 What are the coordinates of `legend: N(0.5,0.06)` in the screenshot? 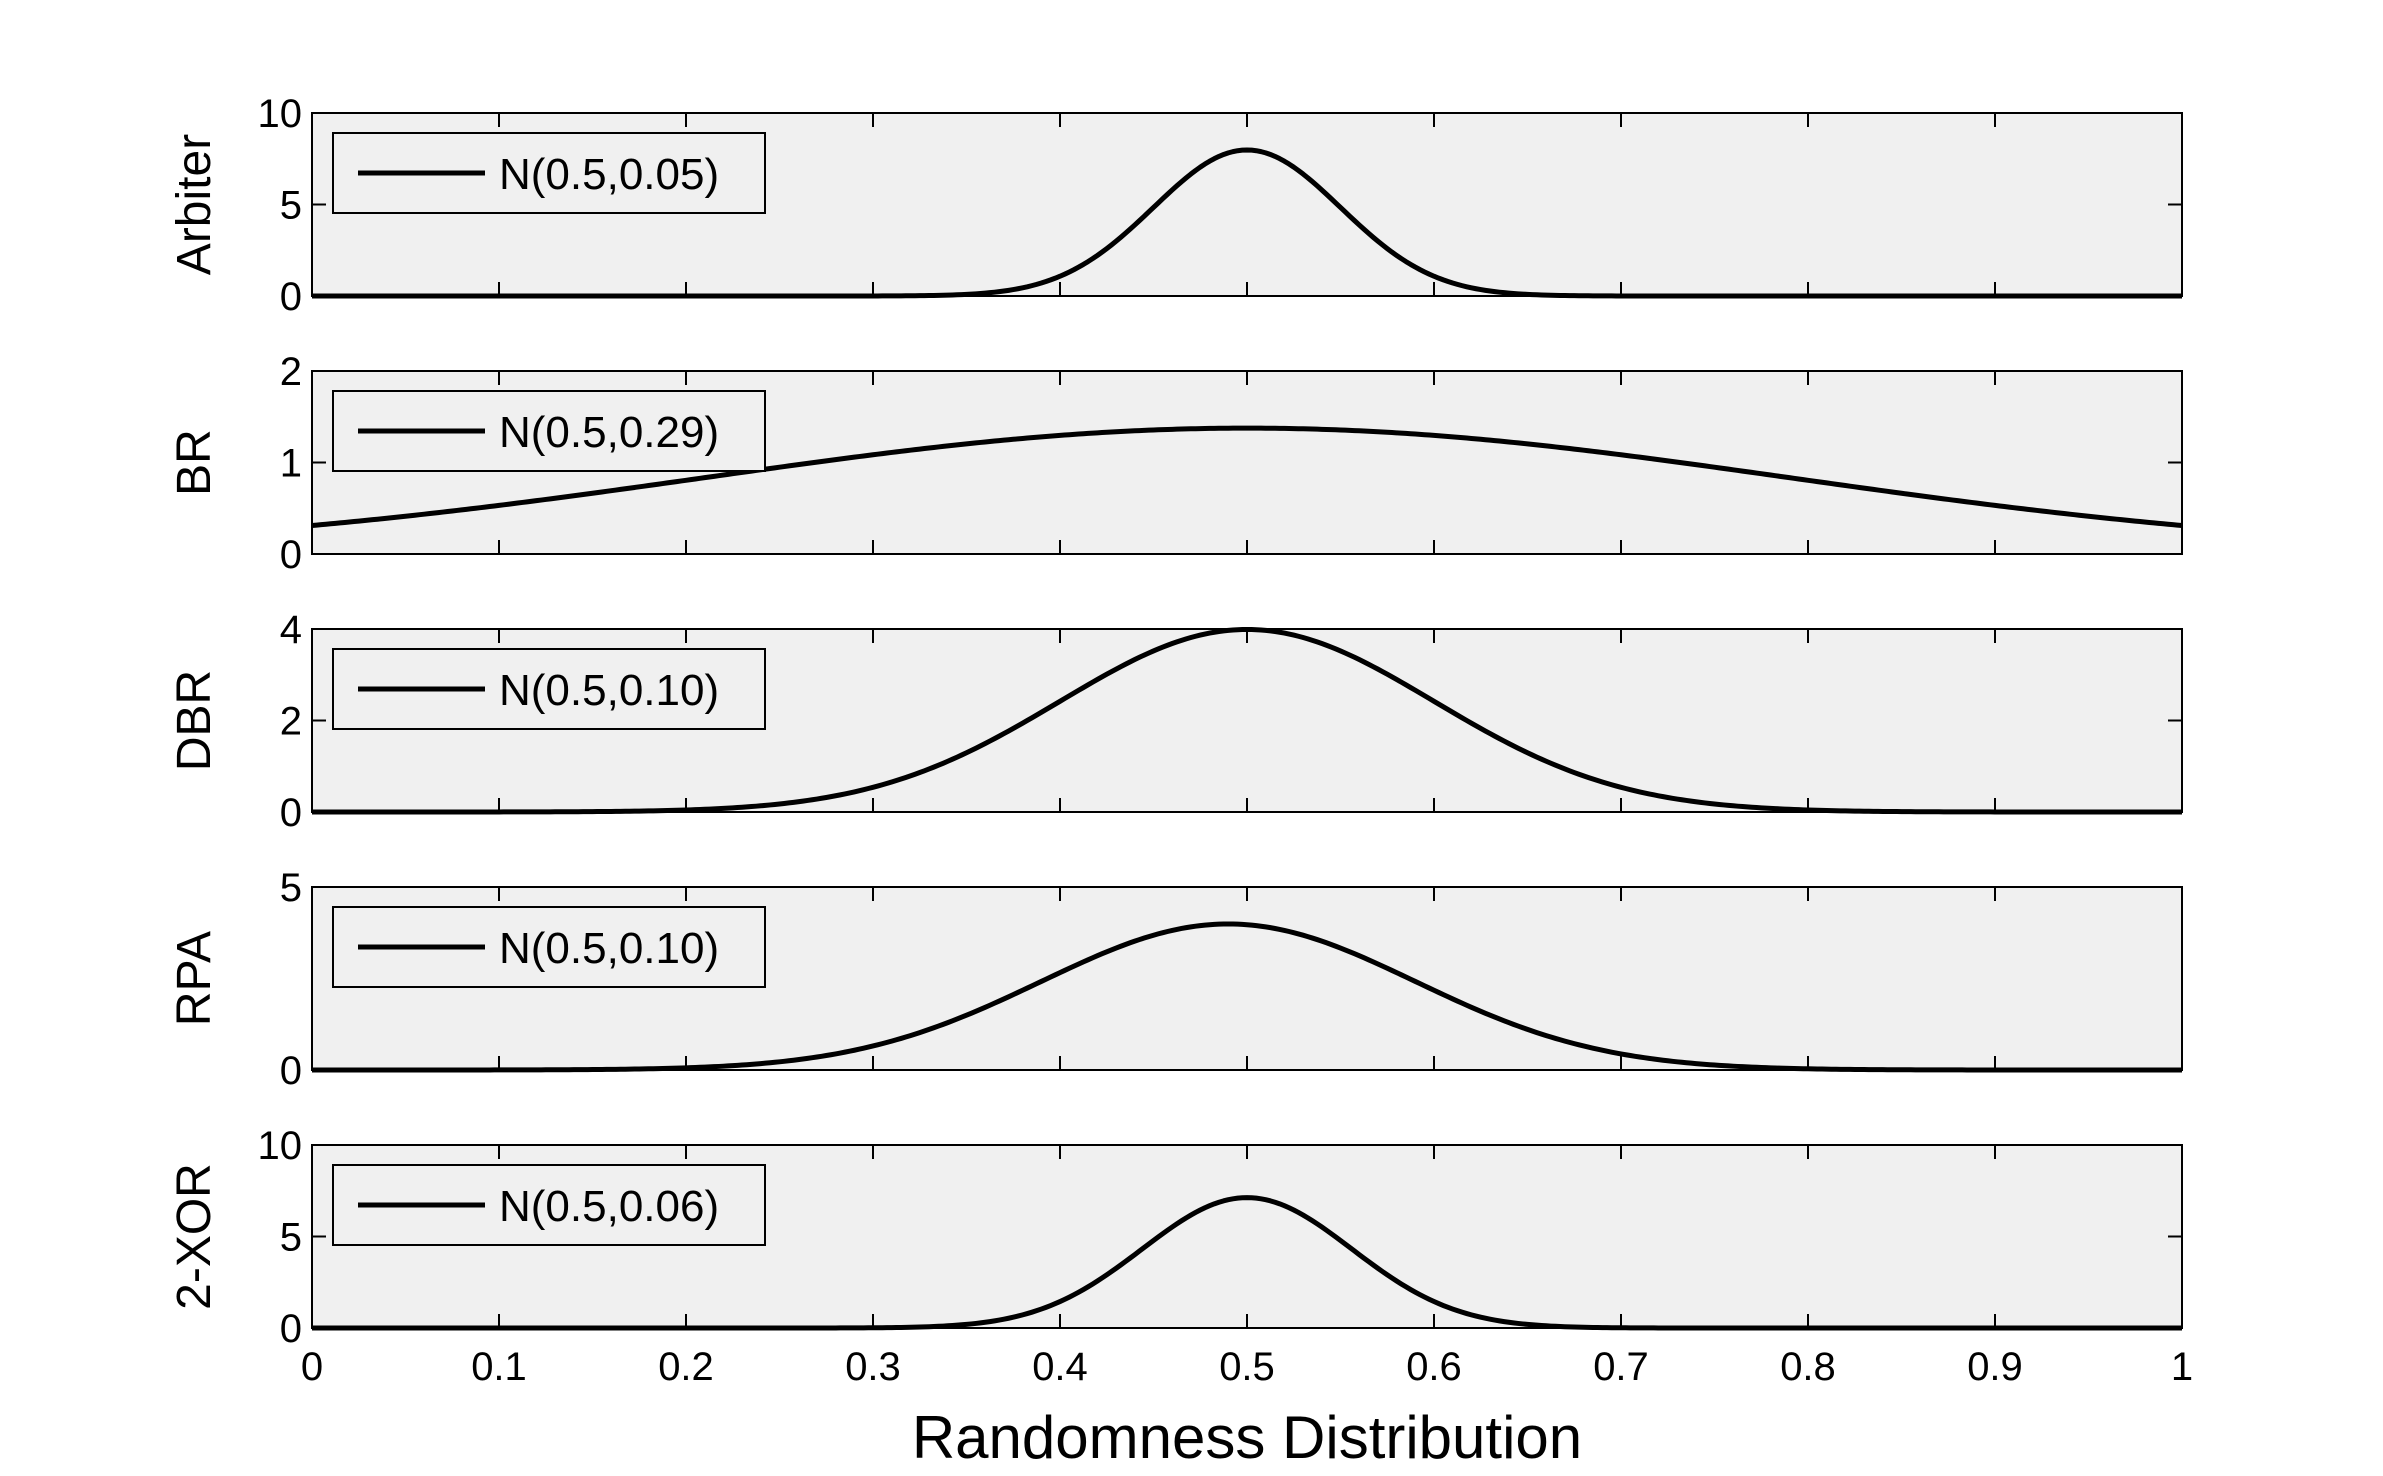 It's located at (549, 1205).